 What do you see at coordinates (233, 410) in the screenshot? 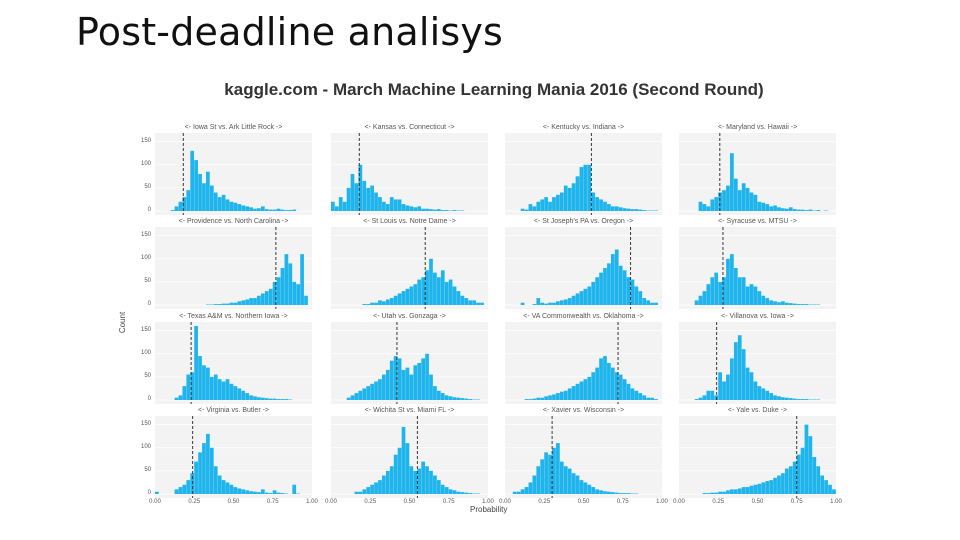
I see `facet-label: <- Virginia vs. Butler ->` at bounding box center [233, 410].